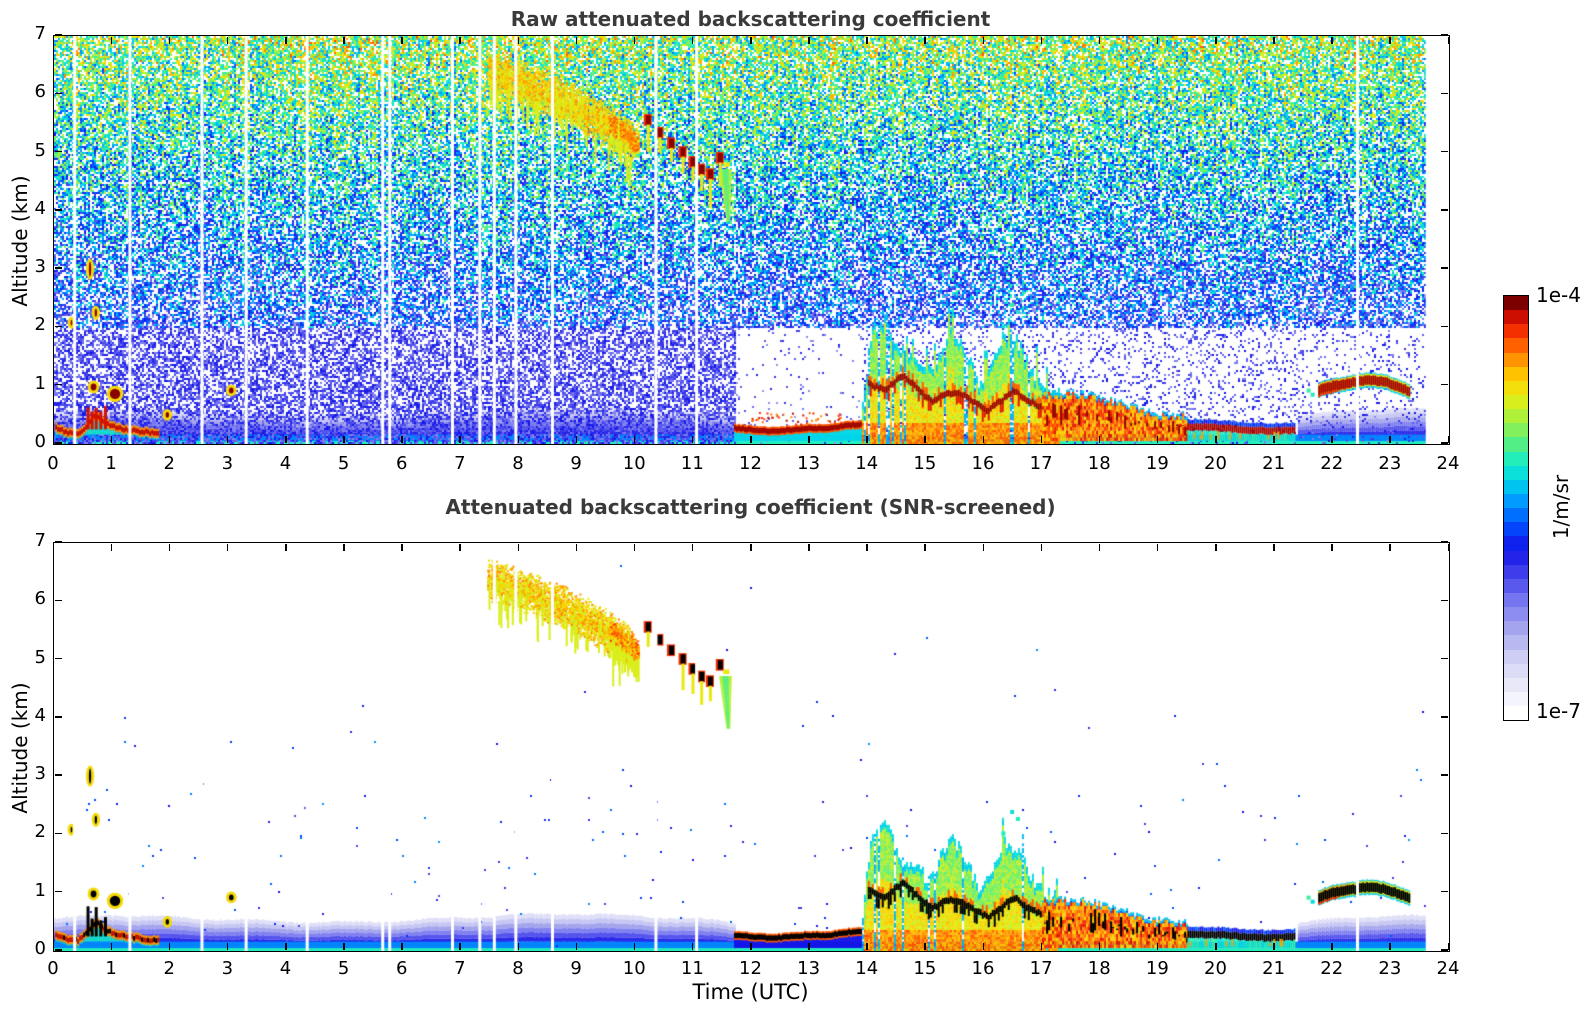 This screenshot has height=1020, width=1595. Describe the element at coordinates (634, 968) in the screenshot. I see `x-tick-label: 10` at that location.